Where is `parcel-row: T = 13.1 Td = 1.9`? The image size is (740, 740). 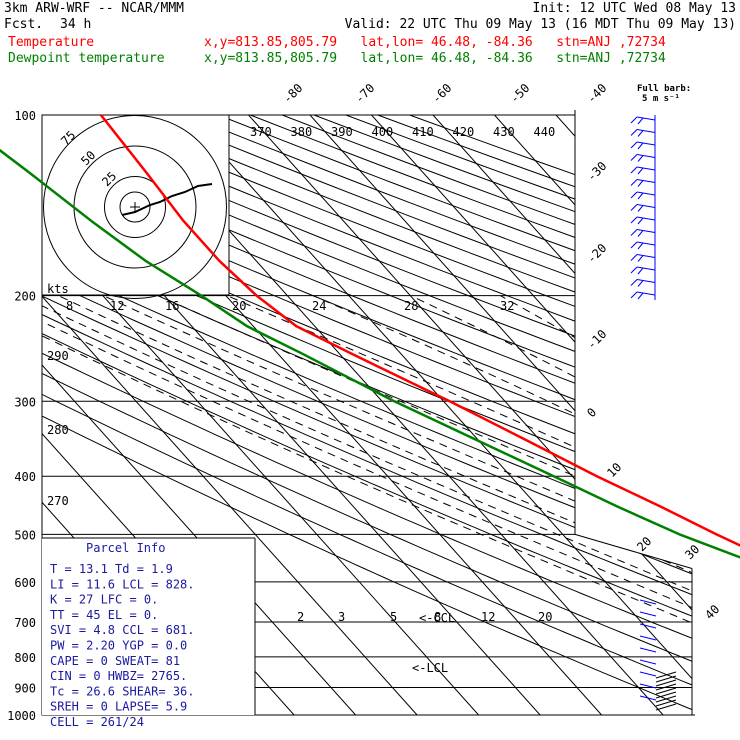
parcel-row: T = 13.1 Td = 1.9 is located at coordinates (111, 569).